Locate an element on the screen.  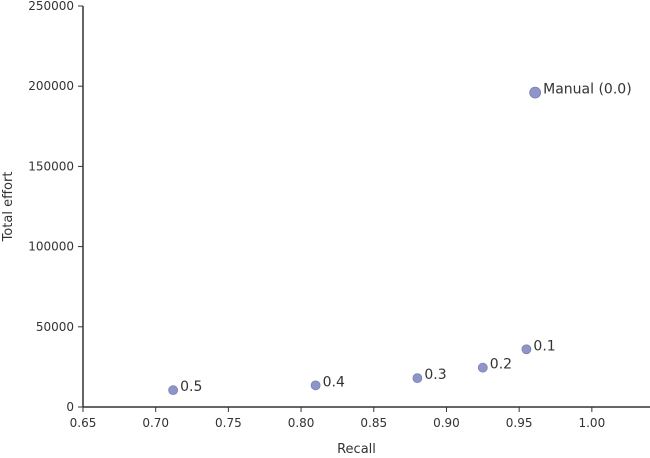
y-tick-label: 50000 is located at coordinates (55, 327).